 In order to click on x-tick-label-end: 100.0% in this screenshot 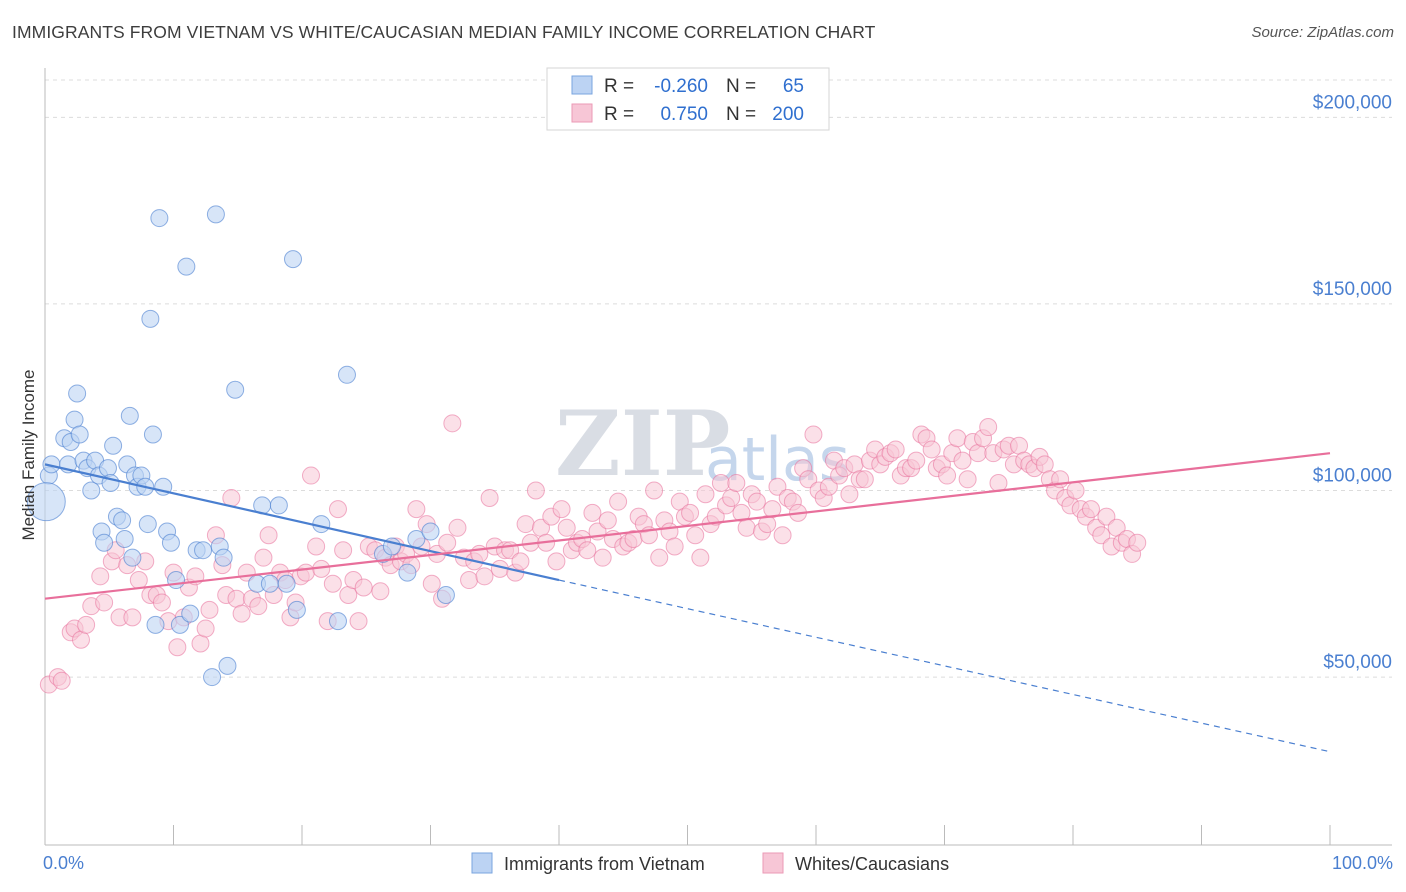, I will do `click(1362, 863)`.